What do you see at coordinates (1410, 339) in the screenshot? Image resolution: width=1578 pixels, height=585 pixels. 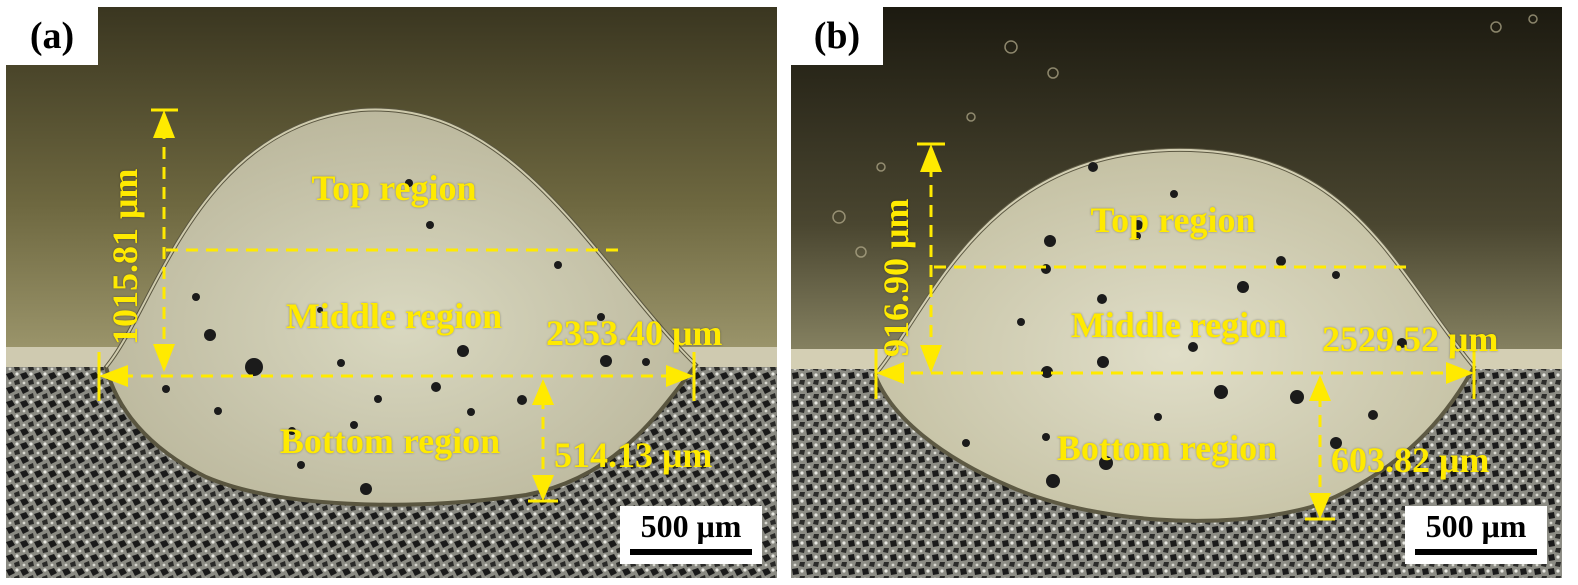 I see `width-measurement: 2529.52 μm` at bounding box center [1410, 339].